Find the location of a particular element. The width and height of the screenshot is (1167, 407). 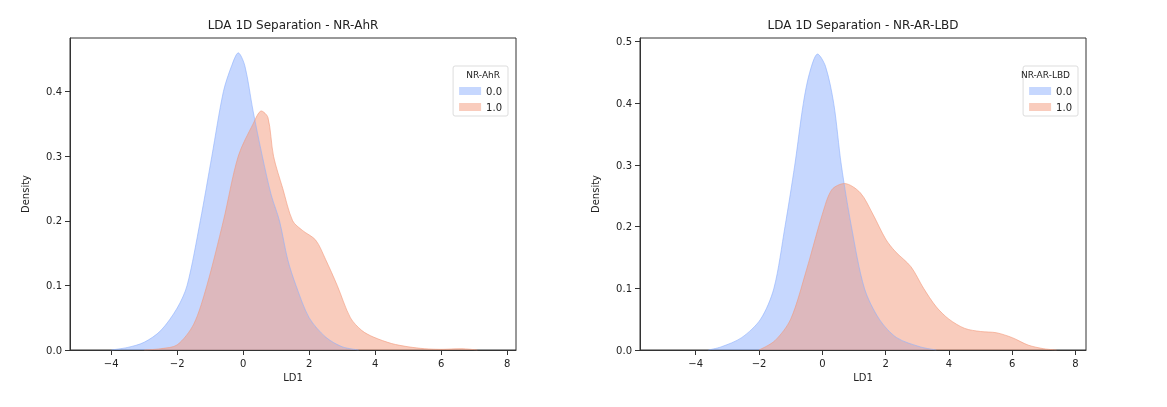

chart-title: LDA 1D Separation - NR-AR-LBD is located at coordinates (863, 25).